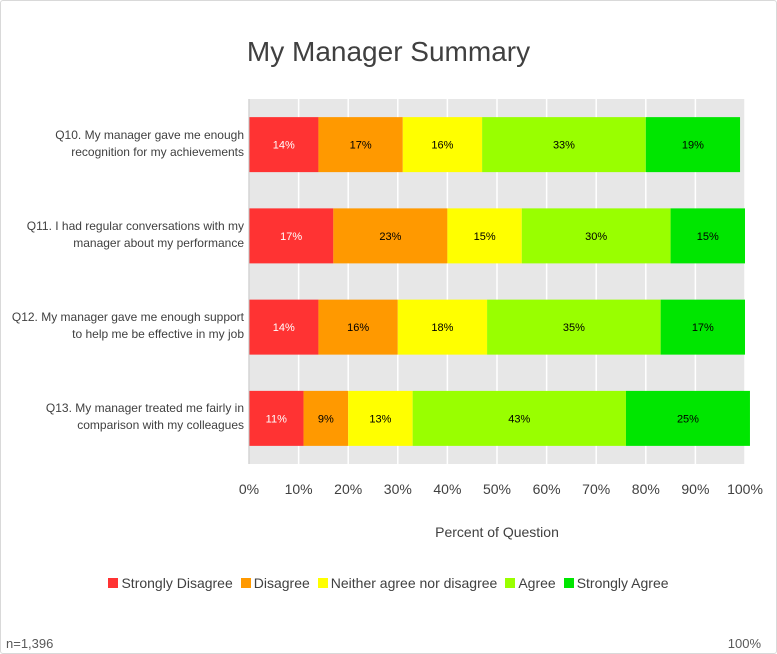  Describe the element at coordinates (388, 51) in the screenshot. I see `chart-title: My Manager Summary` at that location.